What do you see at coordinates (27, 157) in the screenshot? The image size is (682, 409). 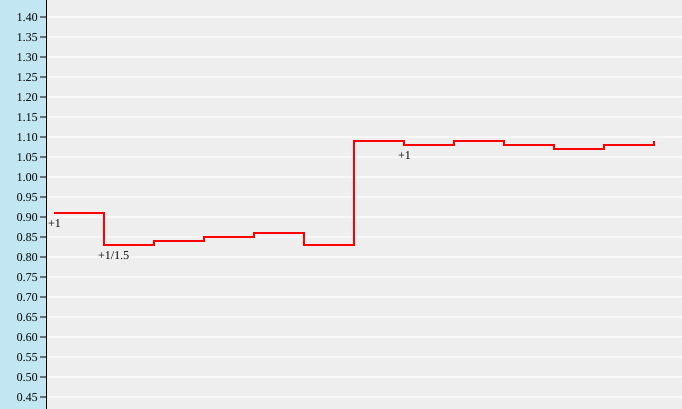 I see `y-tick-label: 1.05` at bounding box center [27, 157].